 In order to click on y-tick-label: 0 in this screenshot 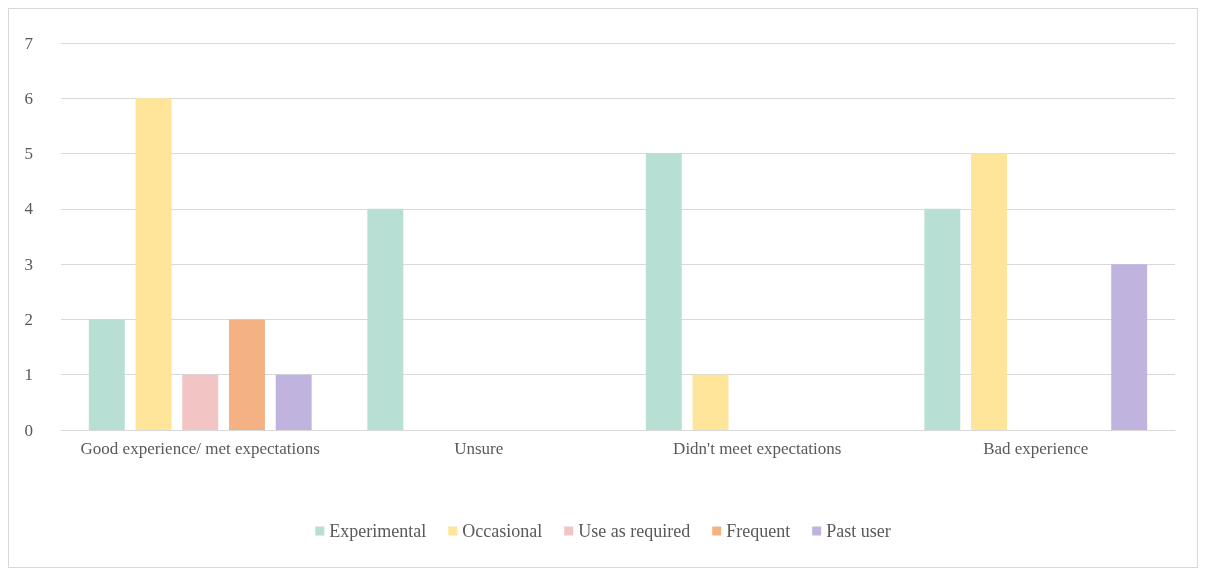, I will do `click(28, 430)`.